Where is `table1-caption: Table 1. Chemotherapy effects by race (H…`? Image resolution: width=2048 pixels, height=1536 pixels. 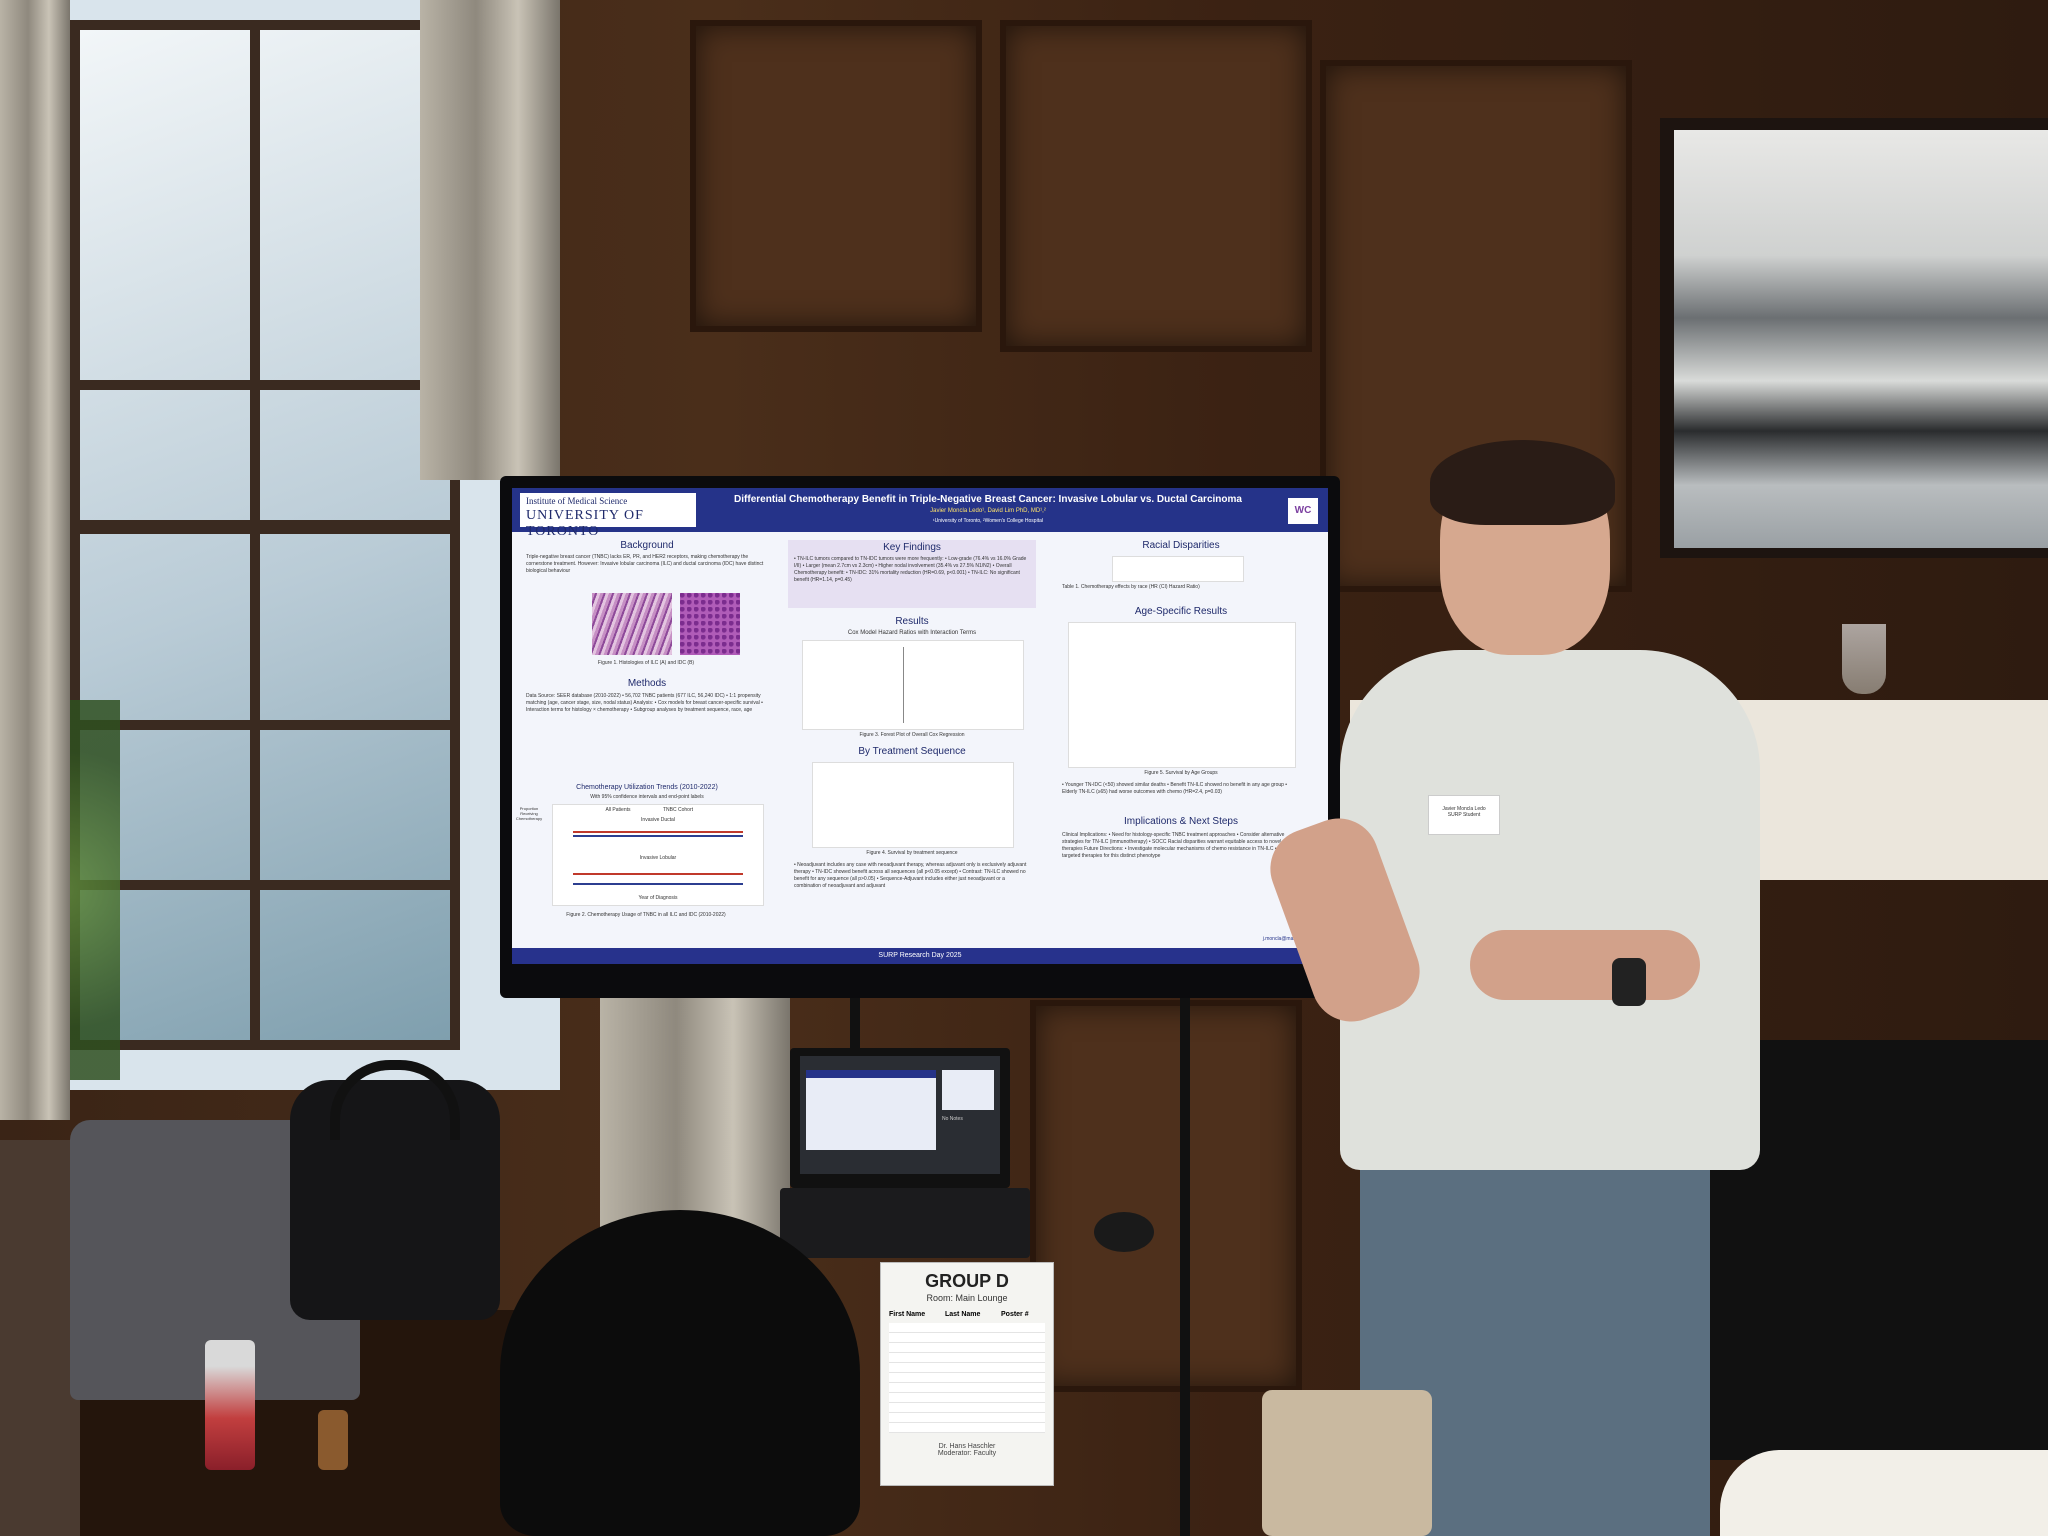 table1-caption: Table 1. Chemotherapy effects by race (H… is located at coordinates (1131, 587).